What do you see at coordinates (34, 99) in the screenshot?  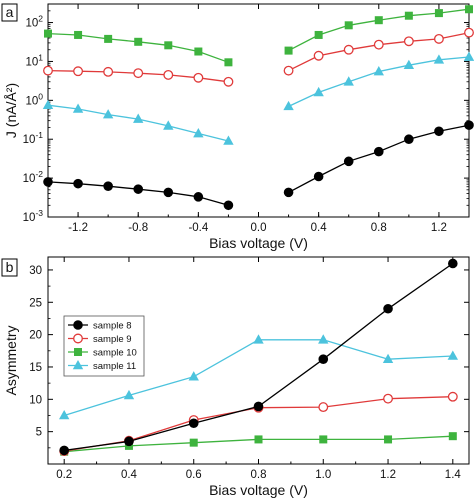 I see `y-tick-label: 10⁰` at bounding box center [34, 99].